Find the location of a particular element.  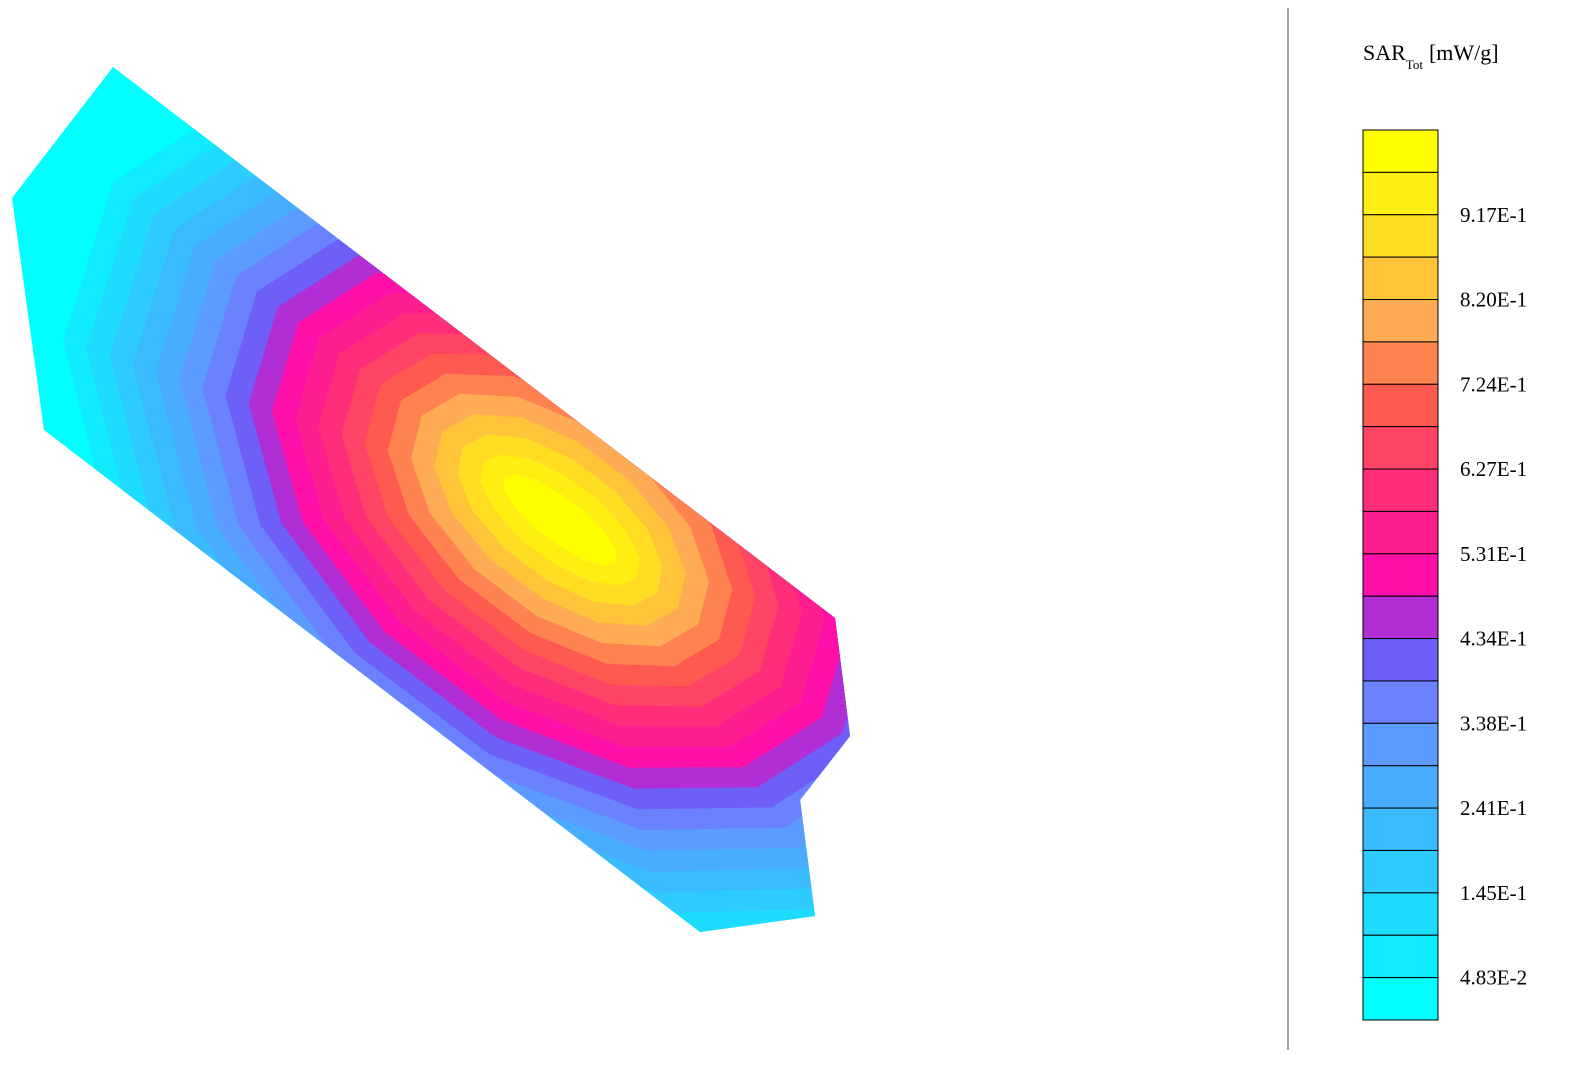

contour-band is located at coordinates (560, 520).